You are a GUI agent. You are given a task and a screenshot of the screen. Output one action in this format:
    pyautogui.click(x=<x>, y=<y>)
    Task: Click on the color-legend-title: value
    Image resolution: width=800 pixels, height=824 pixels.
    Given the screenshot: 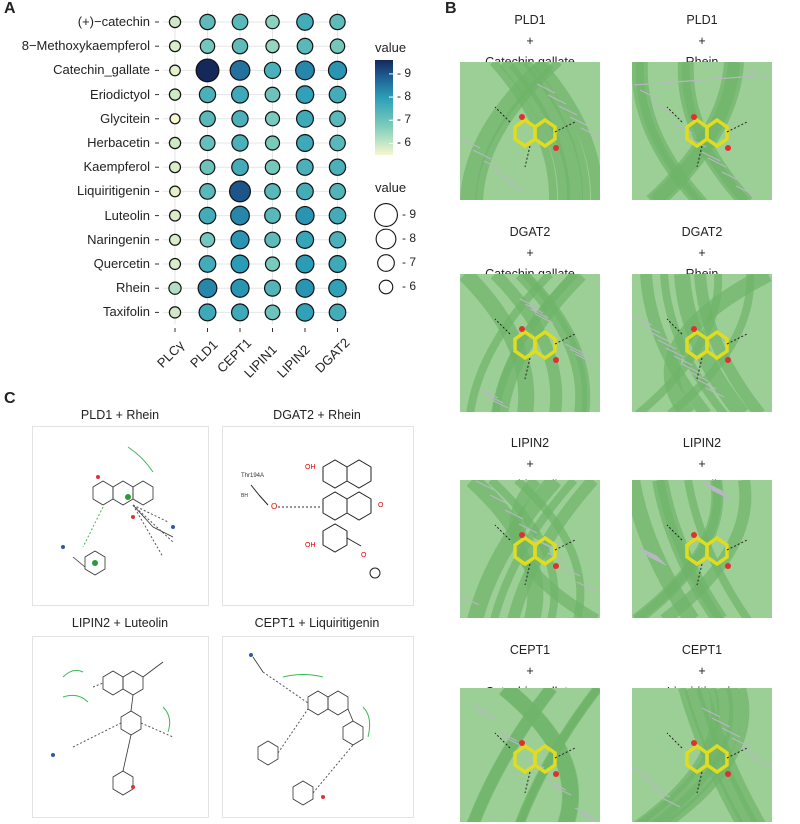 What is the action you would take?
    pyautogui.click(x=391, y=47)
    